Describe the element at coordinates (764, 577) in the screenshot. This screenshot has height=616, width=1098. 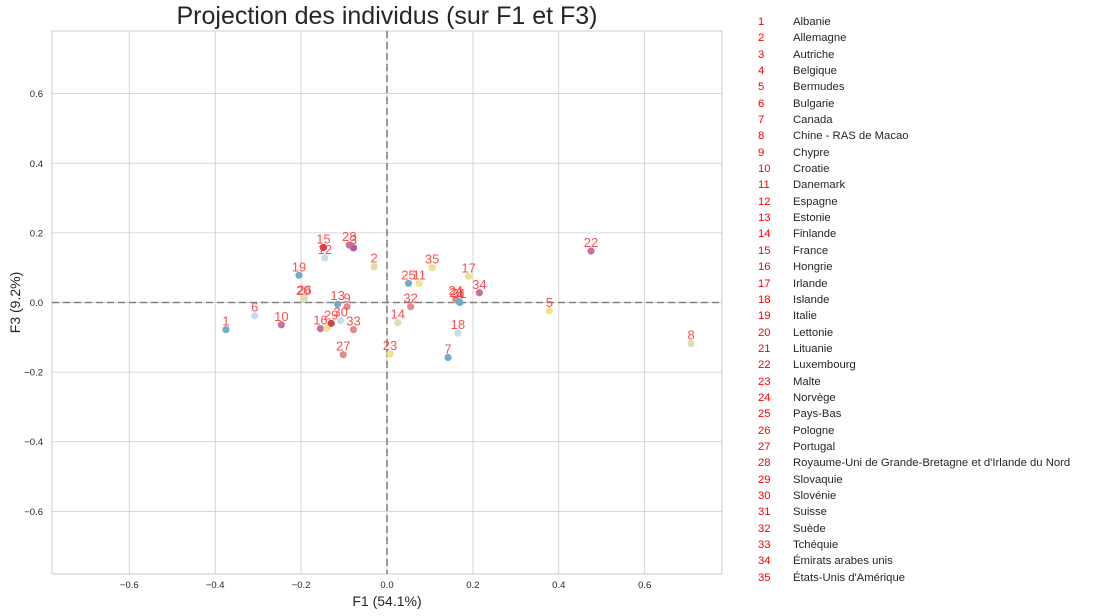
I see `legend-number: 35` at that location.